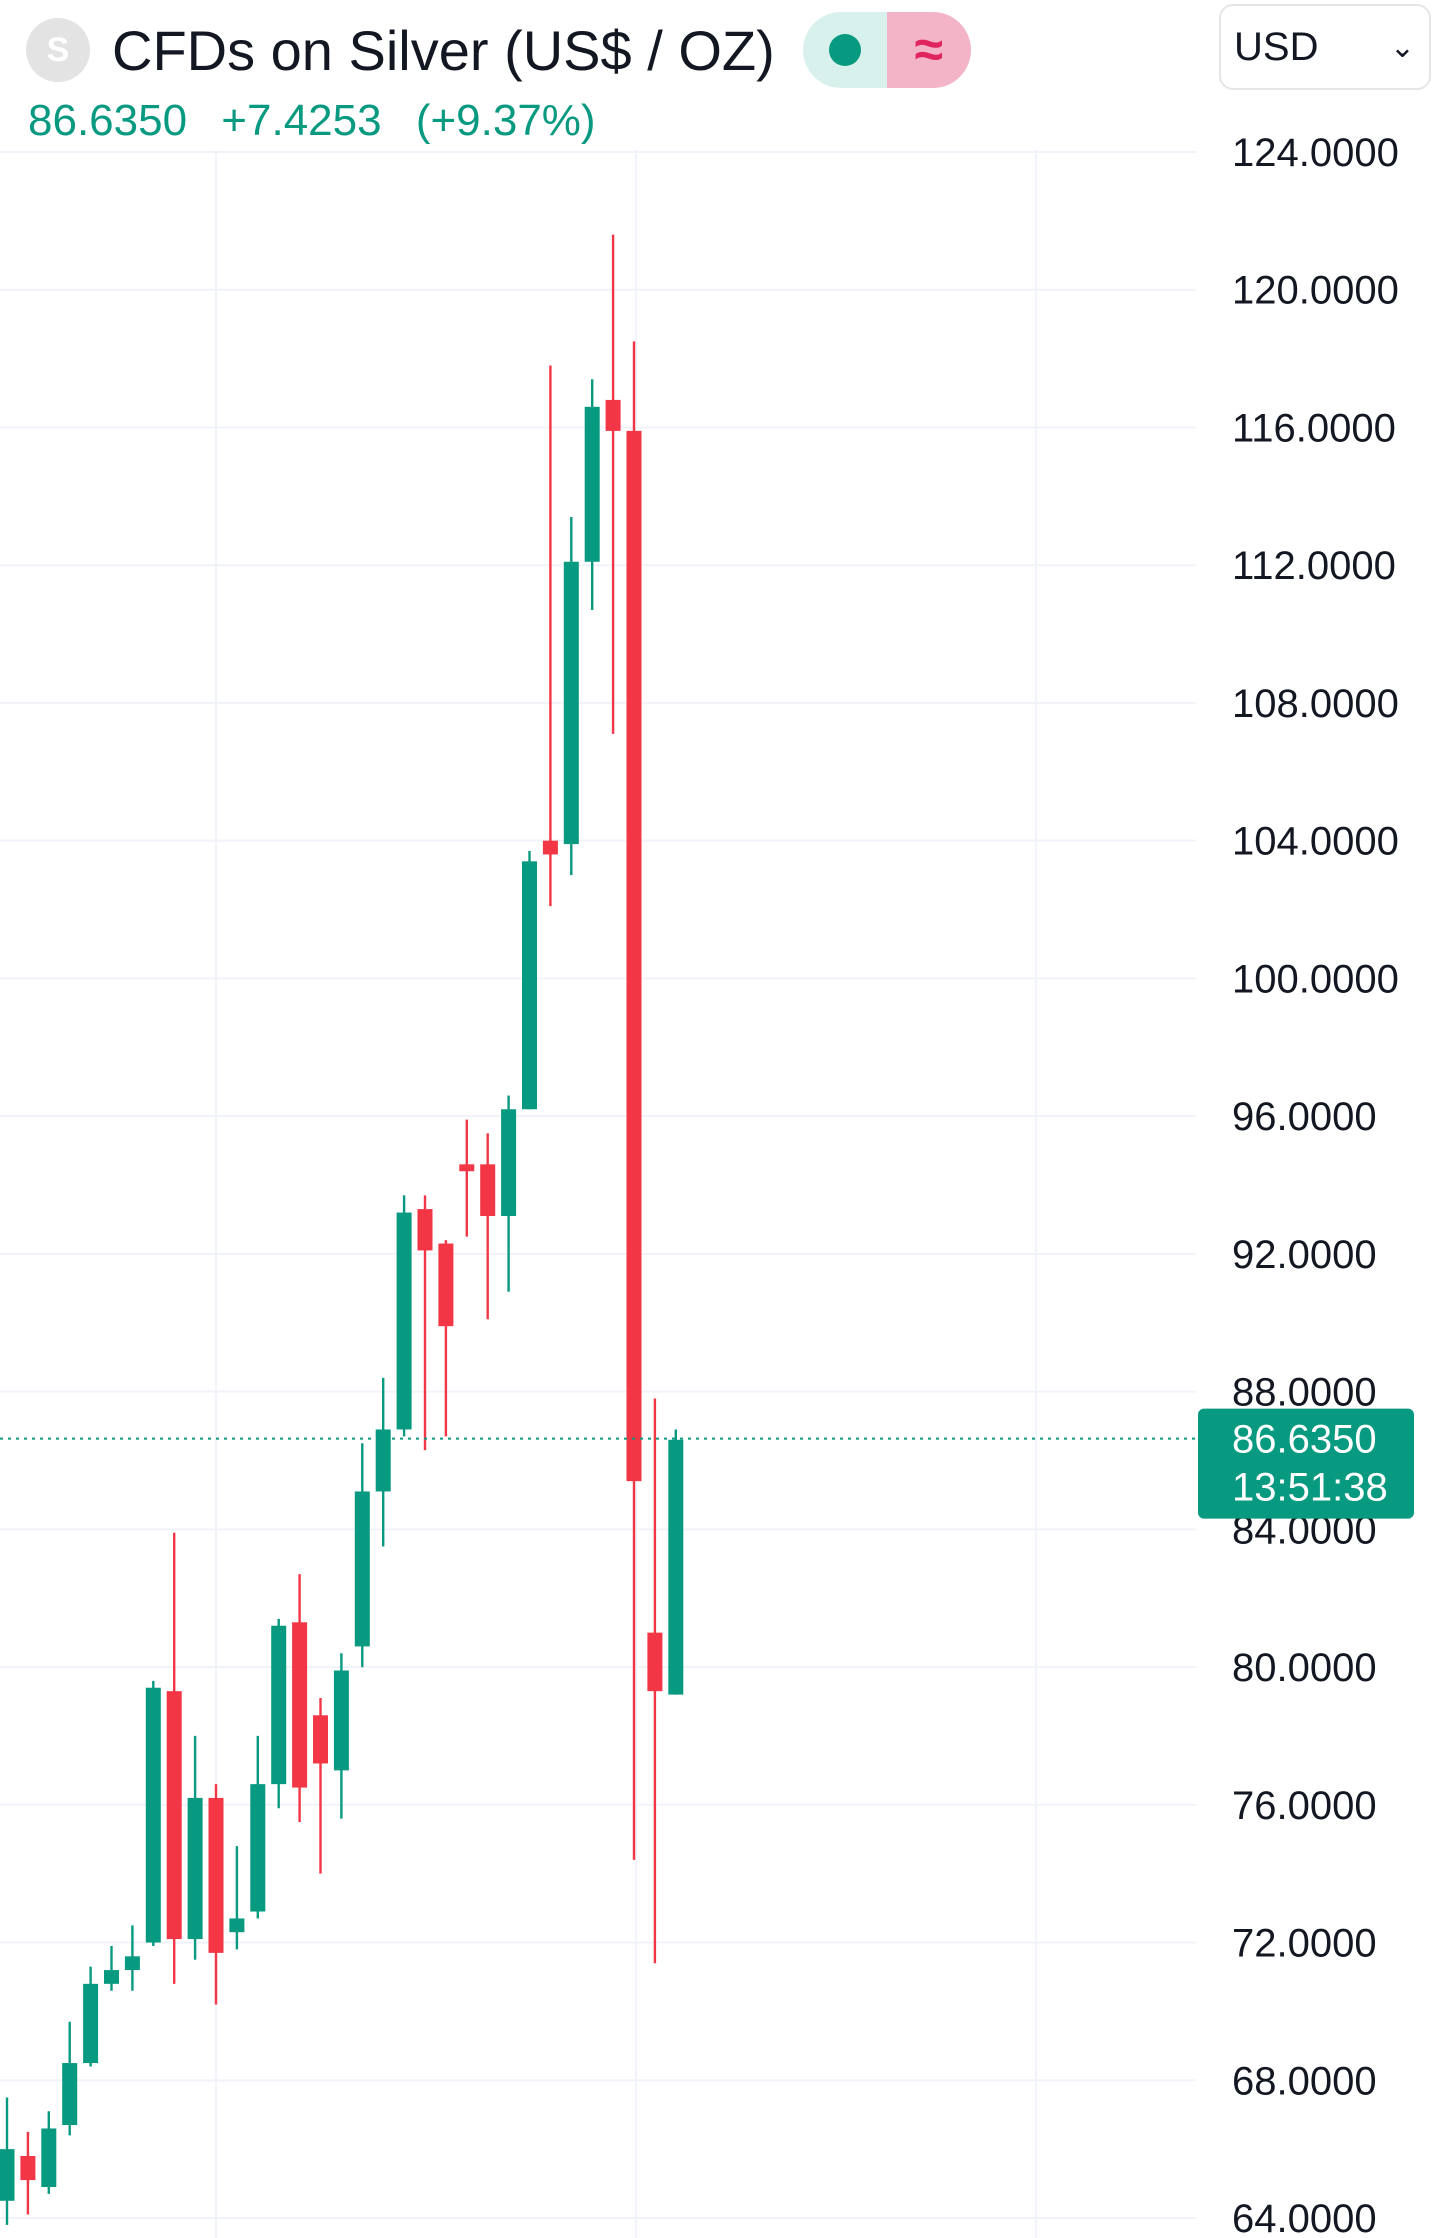 The image size is (1438, 2238). I want to click on price-axis-tick-label: 80.0000, so click(1304, 1668).